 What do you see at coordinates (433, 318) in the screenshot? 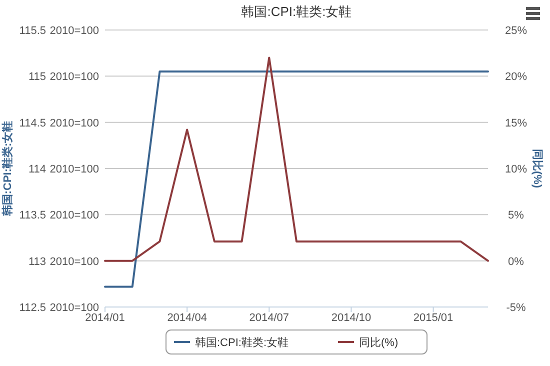
I see `x-tick-label: 2015/01` at bounding box center [433, 318].